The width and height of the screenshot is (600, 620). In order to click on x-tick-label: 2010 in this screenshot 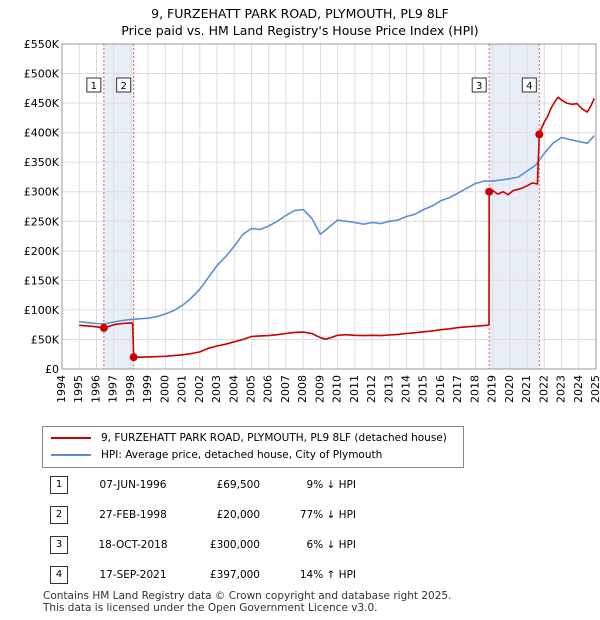, I will do `click(337, 389)`.